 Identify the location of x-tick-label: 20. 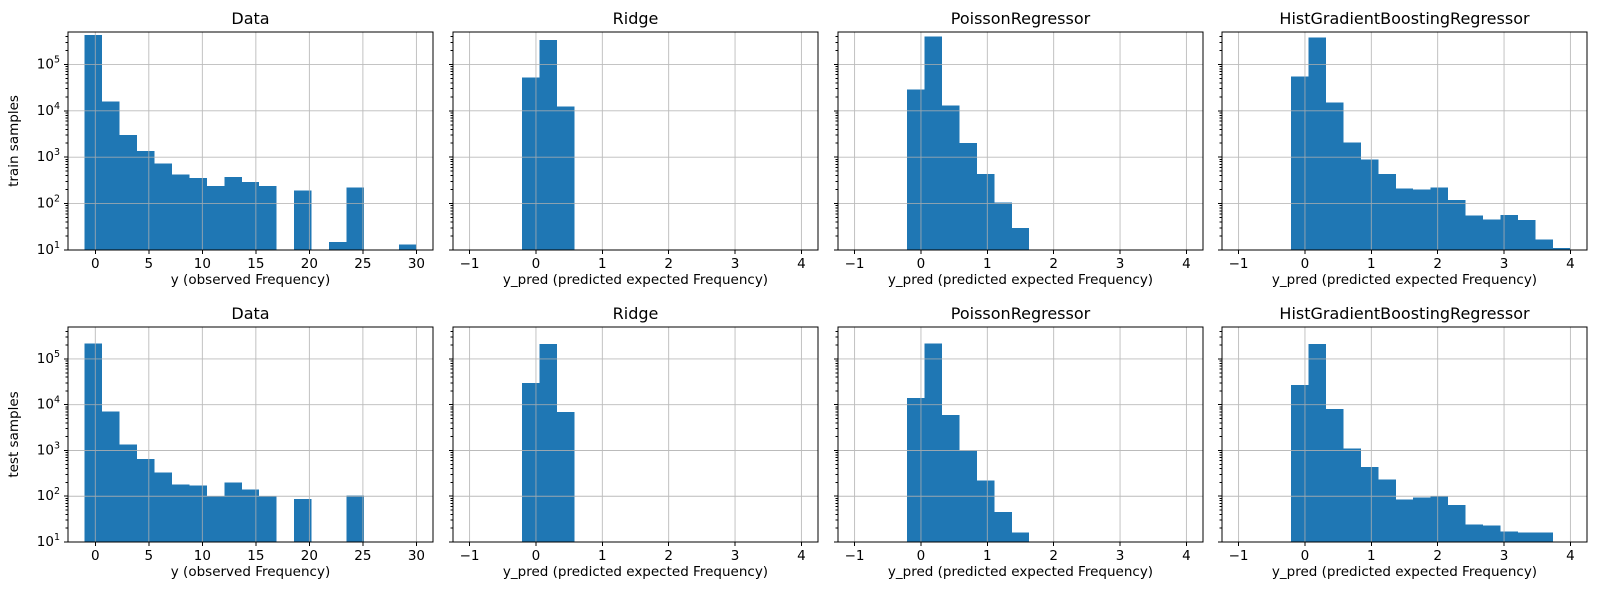
(309, 556).